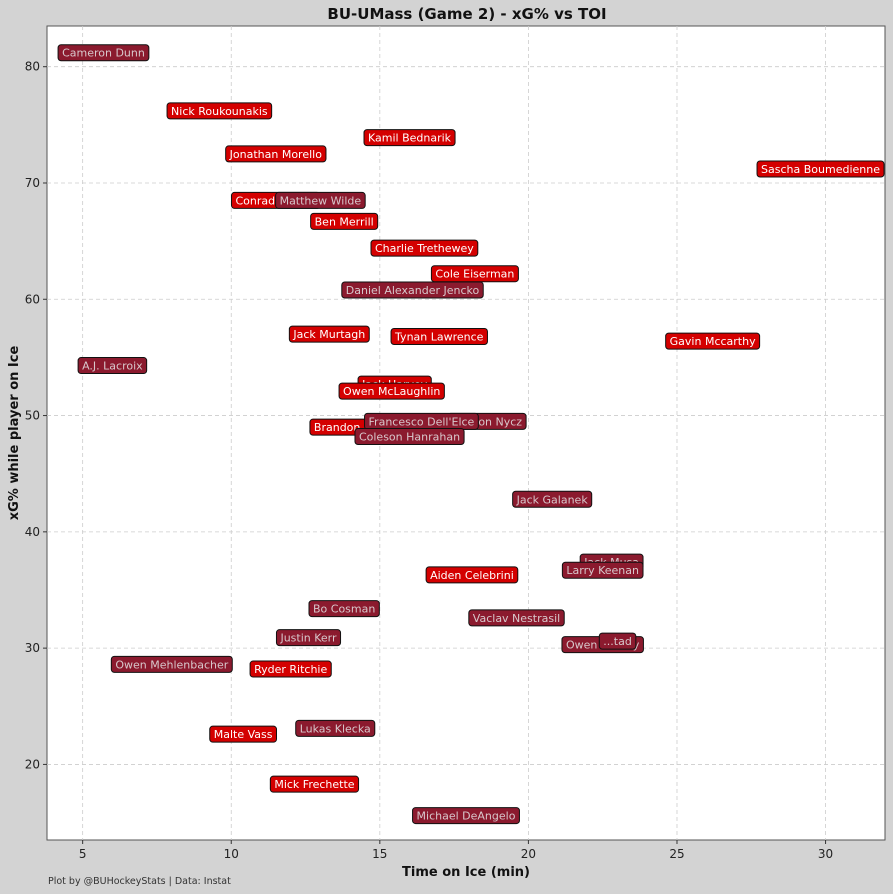 This screenshot has height=894, width=893. What do you see at coordinates (14, 433) in the screenshot?
I see `y-axis-label: xG% while player on Ice` at bounding box center [14, 433].